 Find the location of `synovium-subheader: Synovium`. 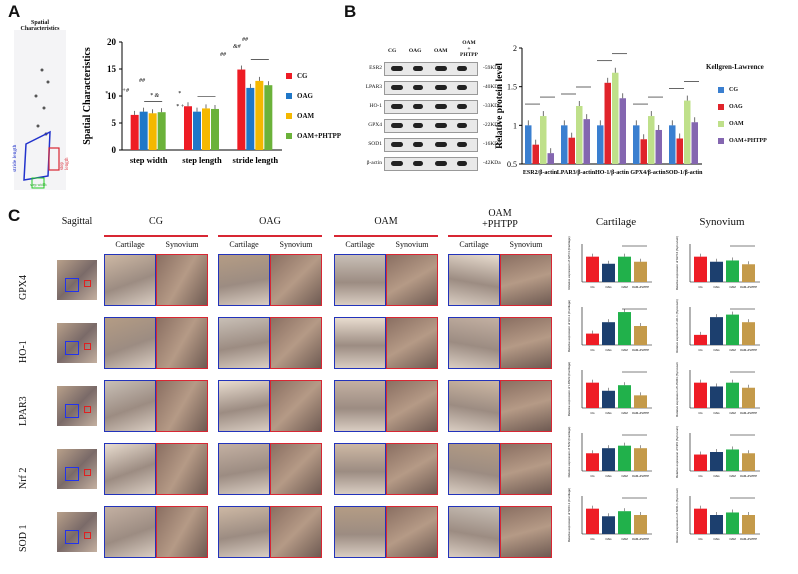

synovium-subheader: Synovium is located at coordinates (296, 244).